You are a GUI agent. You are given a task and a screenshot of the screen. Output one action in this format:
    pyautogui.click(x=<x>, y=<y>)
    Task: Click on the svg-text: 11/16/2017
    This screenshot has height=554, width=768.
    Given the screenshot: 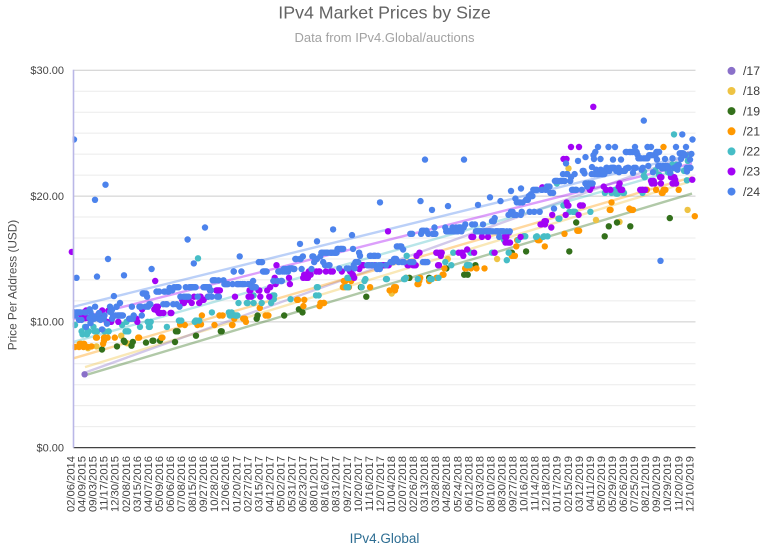 What is the action you would take?
    pyautogui.click(x=370, y=483)
    